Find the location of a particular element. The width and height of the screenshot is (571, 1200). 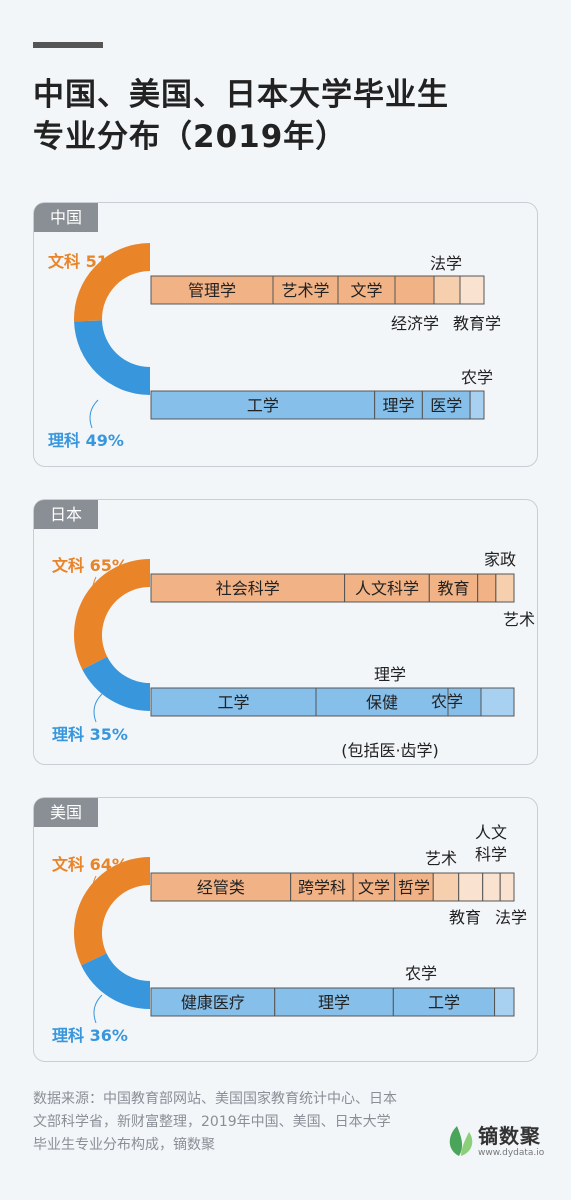

arts-segment-label: 人文科学 is located at coordinates (387, 588).